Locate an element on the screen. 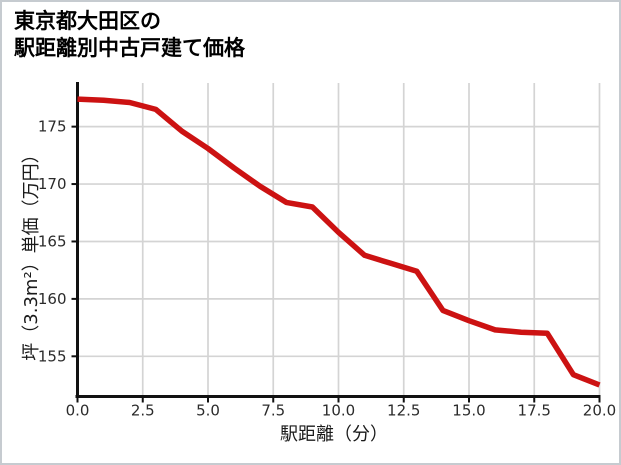  chart-title: 東京都大田区の駅距離別中古戸建て価格 is located at coordinates (129, 35).